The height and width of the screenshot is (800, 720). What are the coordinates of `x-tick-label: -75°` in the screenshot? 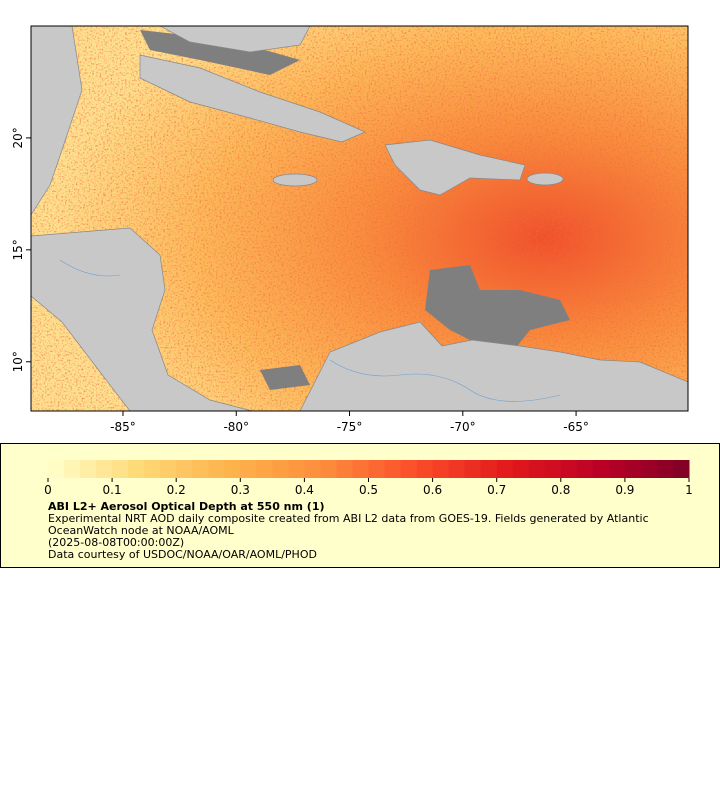 It's located at (350, 427).